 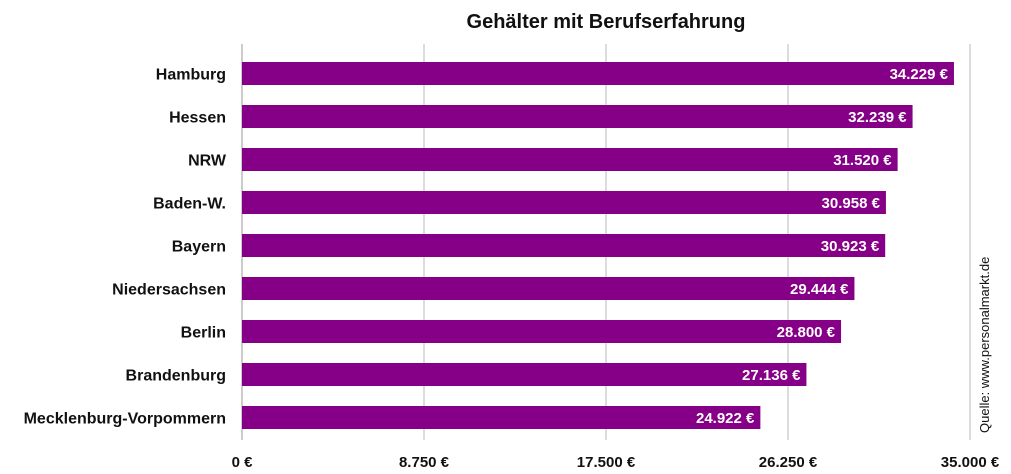 I want to click on category-label: Hamburg, so click(x=191, y=75).